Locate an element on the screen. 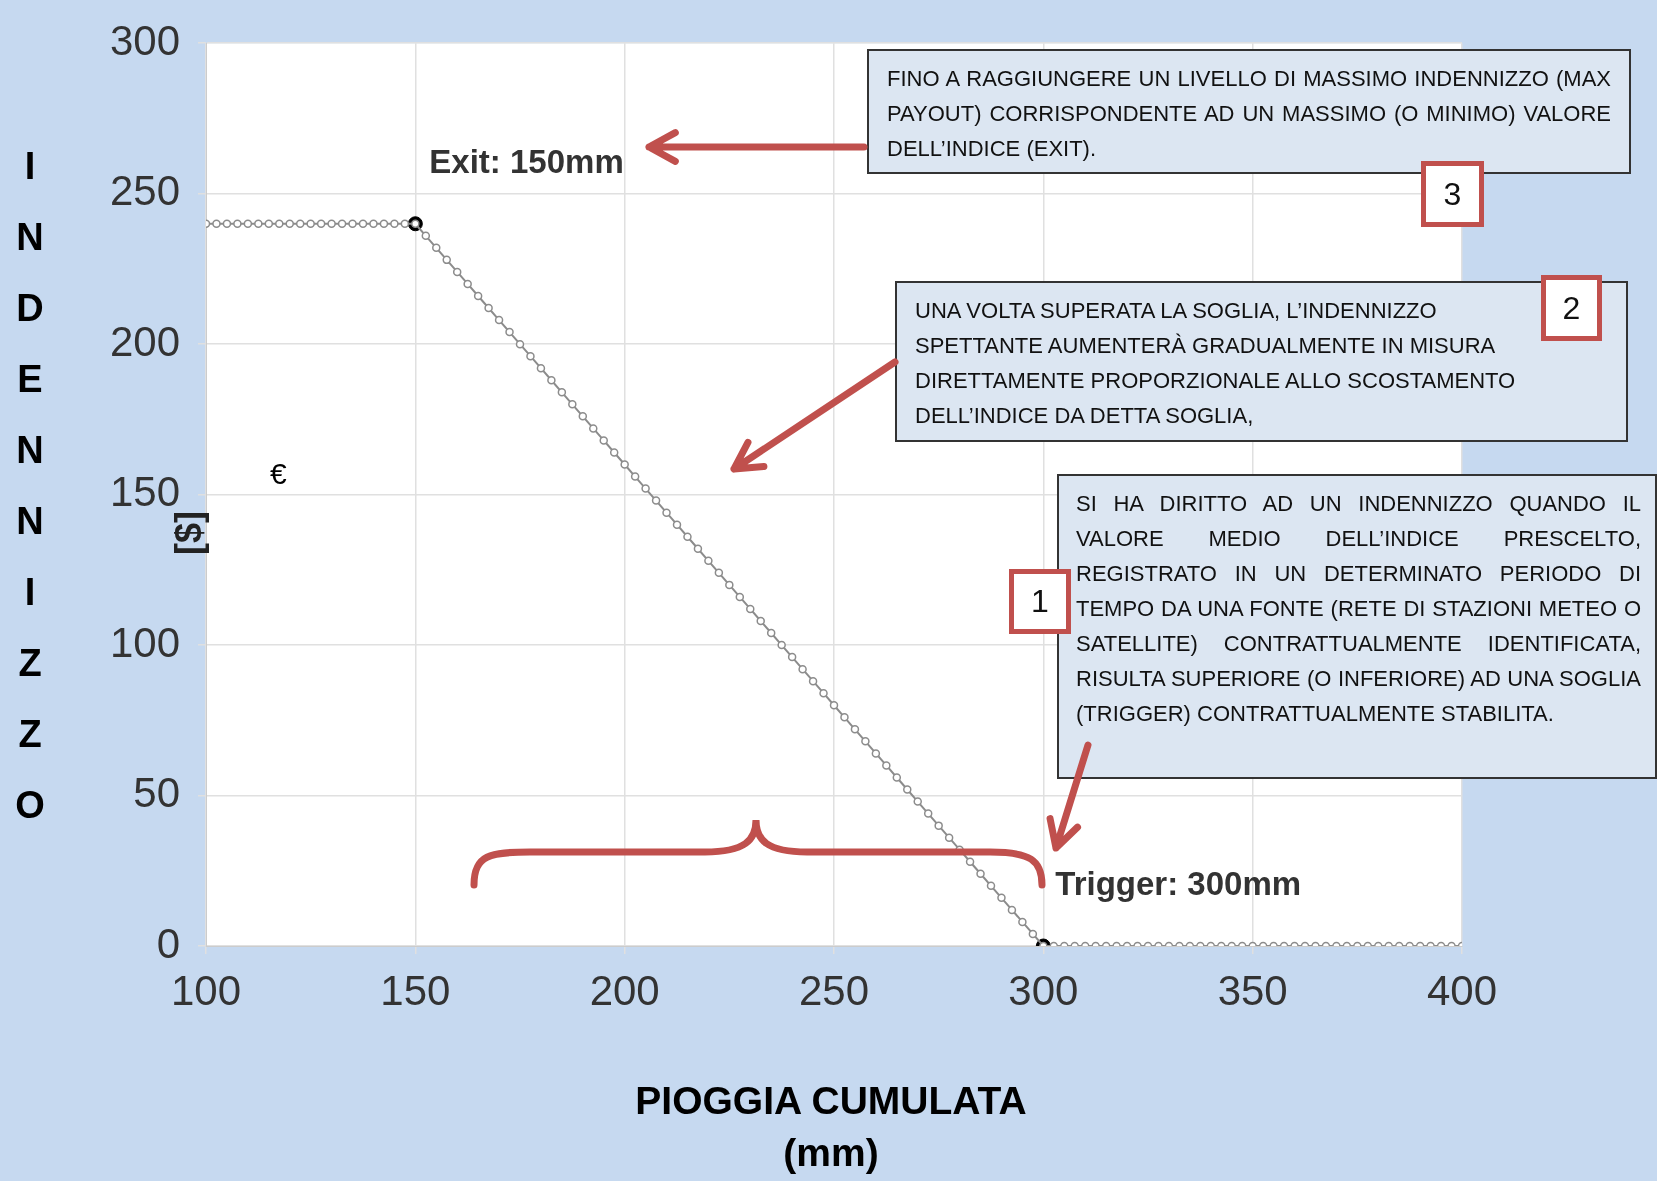  x-tick-label: 200 is located at coordinates (624, 990).